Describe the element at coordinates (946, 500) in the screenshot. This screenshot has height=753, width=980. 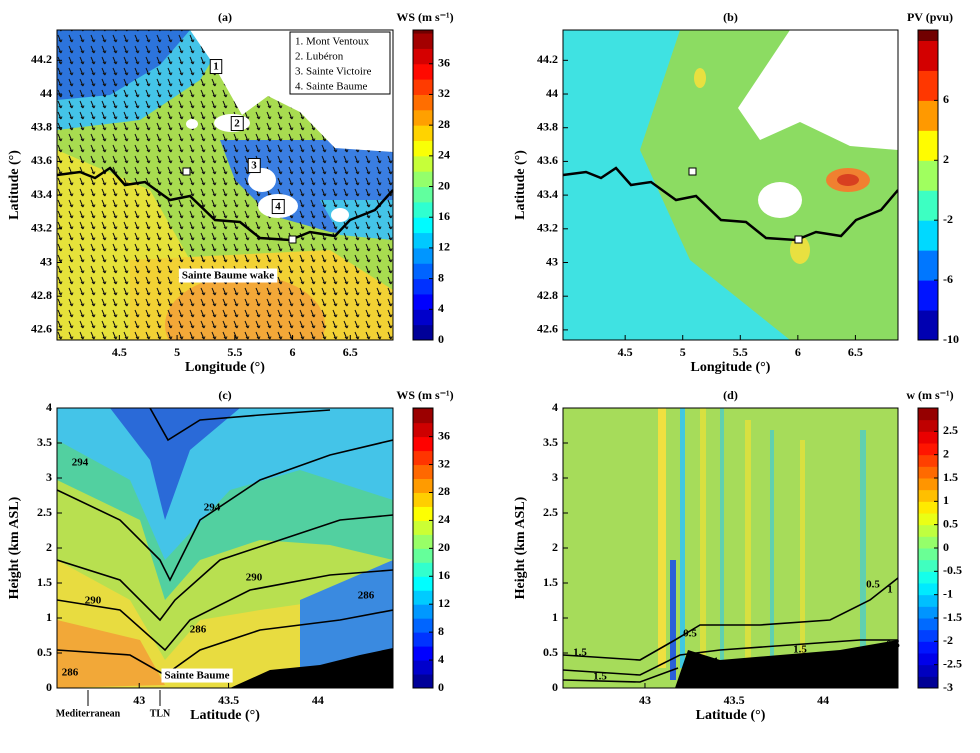
I see `colorbar-tick-label: 1` at that location.